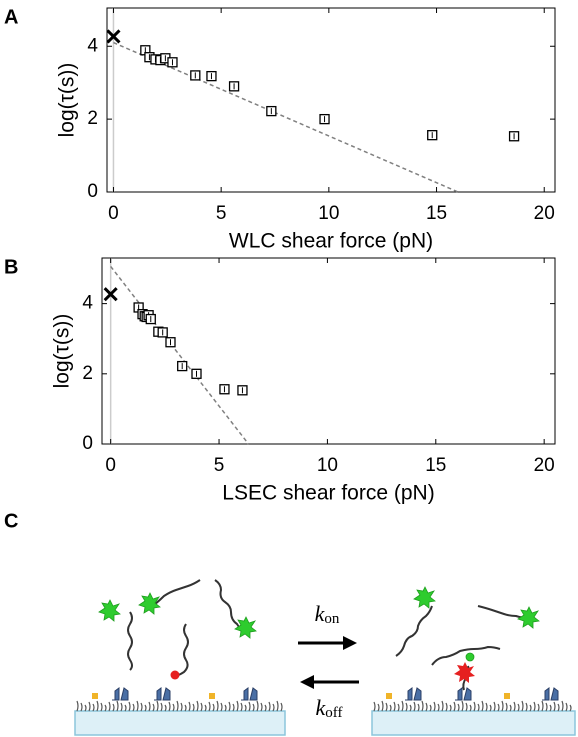 This screenshot has width=578, height=737. What do you see at coordinates (67, 100) in the screenshot?
I see `y-axis-label: log(τ(s))` at bounding box center [67, 100].